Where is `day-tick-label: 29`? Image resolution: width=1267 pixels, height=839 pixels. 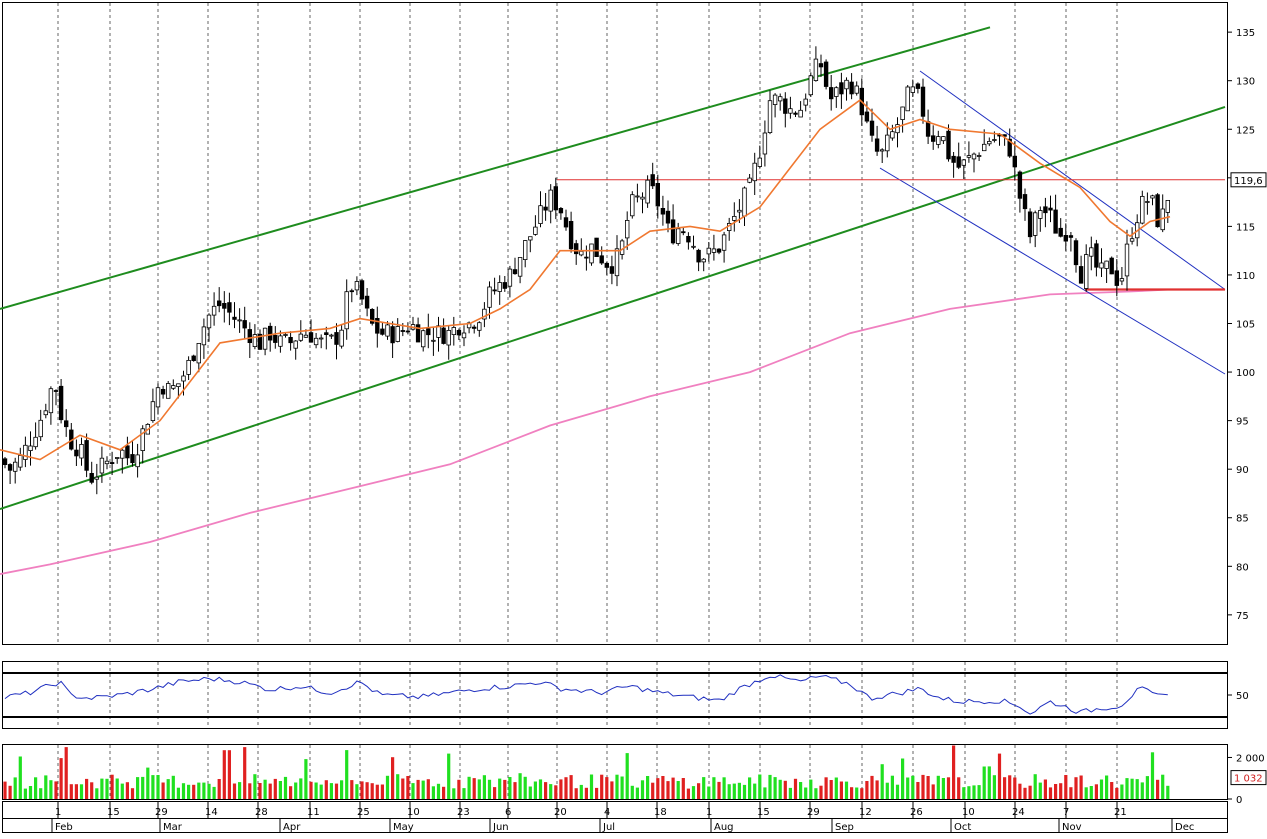 day-tick-label: 29 is located at coordinates (813, 812).